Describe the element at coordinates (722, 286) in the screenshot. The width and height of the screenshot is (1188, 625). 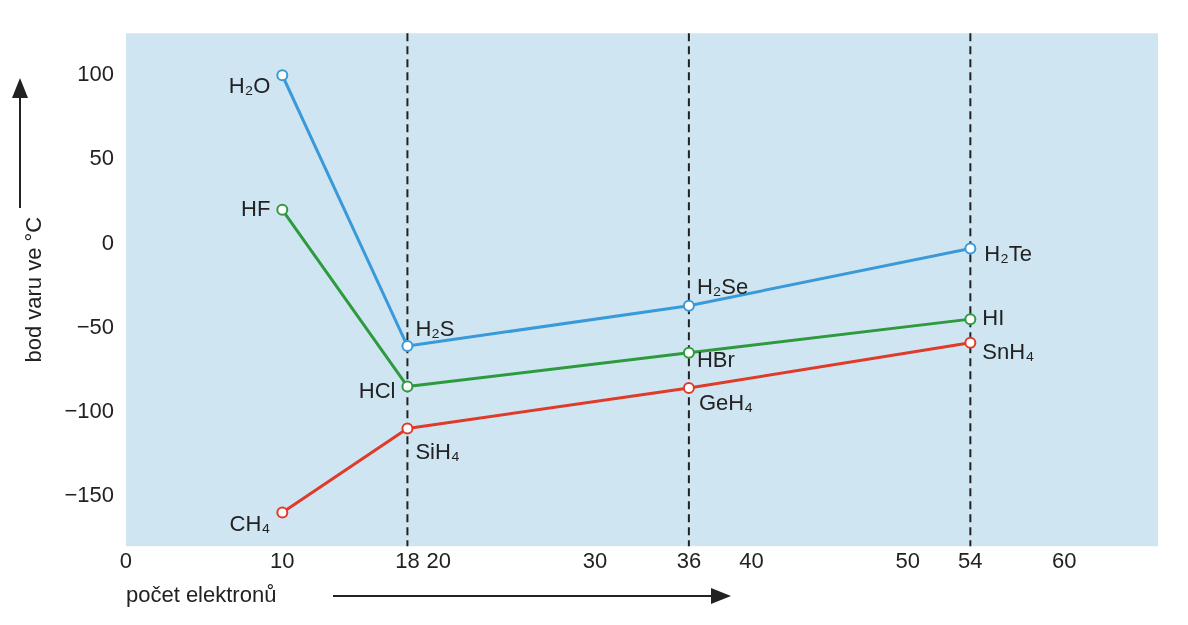
I see `annotation: H₂Se` at that location.